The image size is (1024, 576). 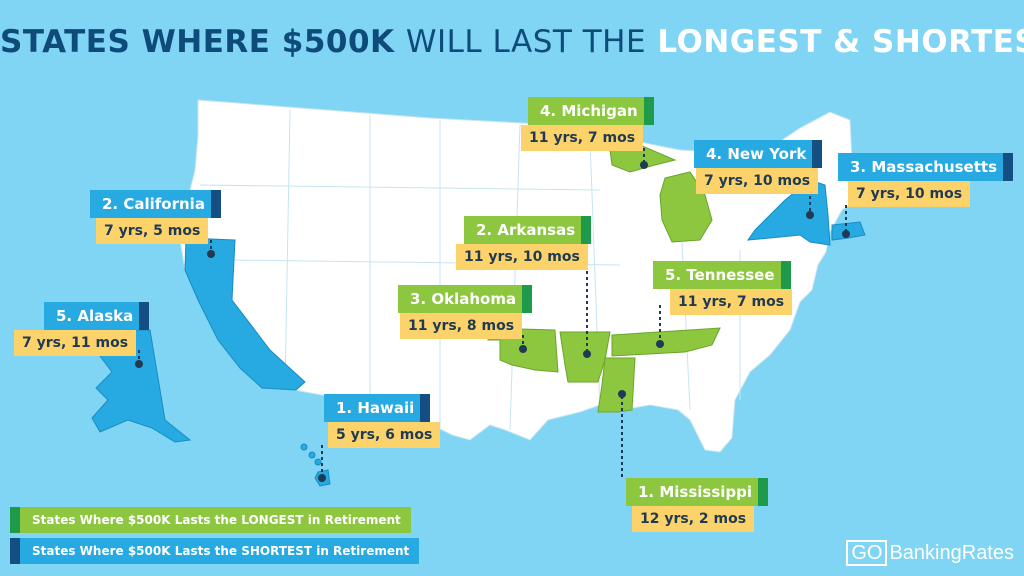 What do you see at coordinates (152, 231) in the screenshot?
I see `state-value-california: 7 yrs, 5 mos` at bounding box center [152, 231].